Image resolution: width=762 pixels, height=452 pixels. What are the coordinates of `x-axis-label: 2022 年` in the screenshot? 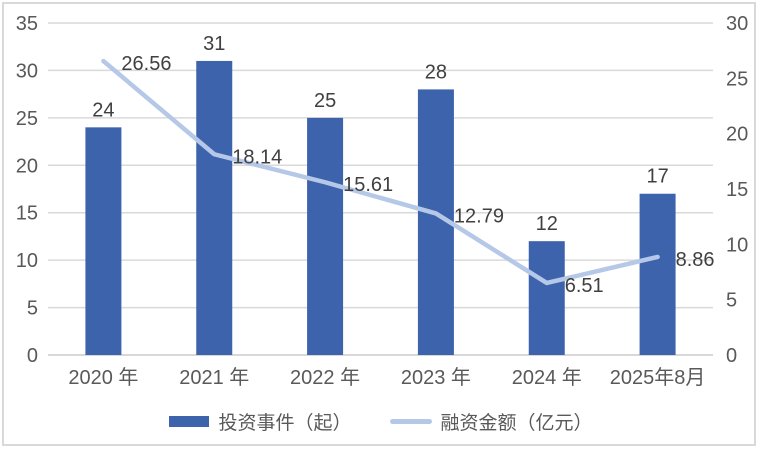 It's located at (325, 377).